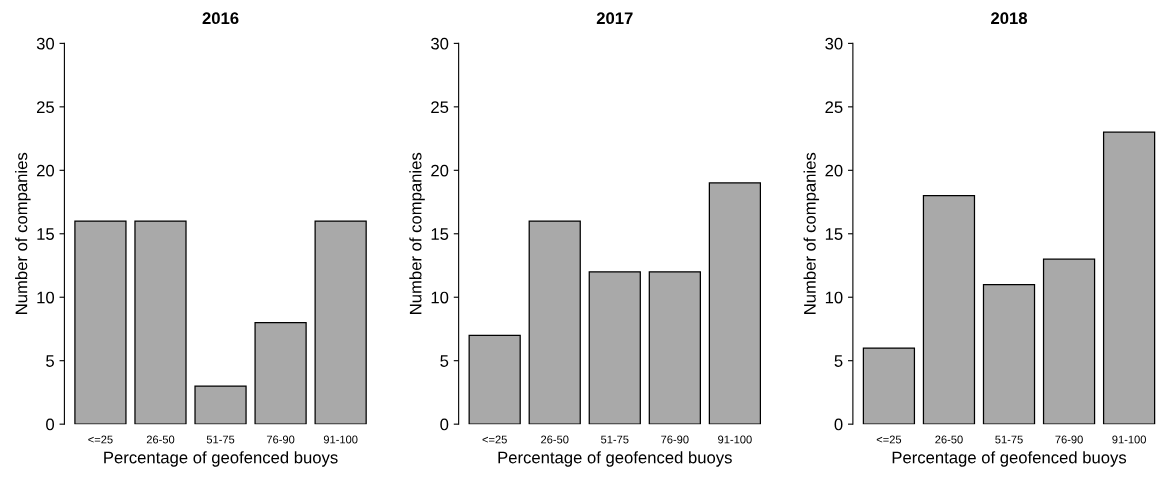 The height and width of the screenshot is (482, 1171). I want to click on chart-title: 2017, so click(614, 18).